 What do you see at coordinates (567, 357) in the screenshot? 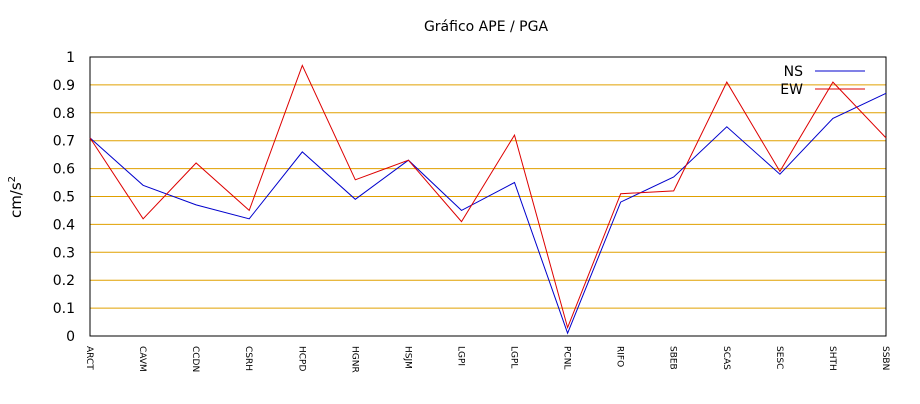
I see `x-tick-label: PCNL` at bounding box center [567, 357].